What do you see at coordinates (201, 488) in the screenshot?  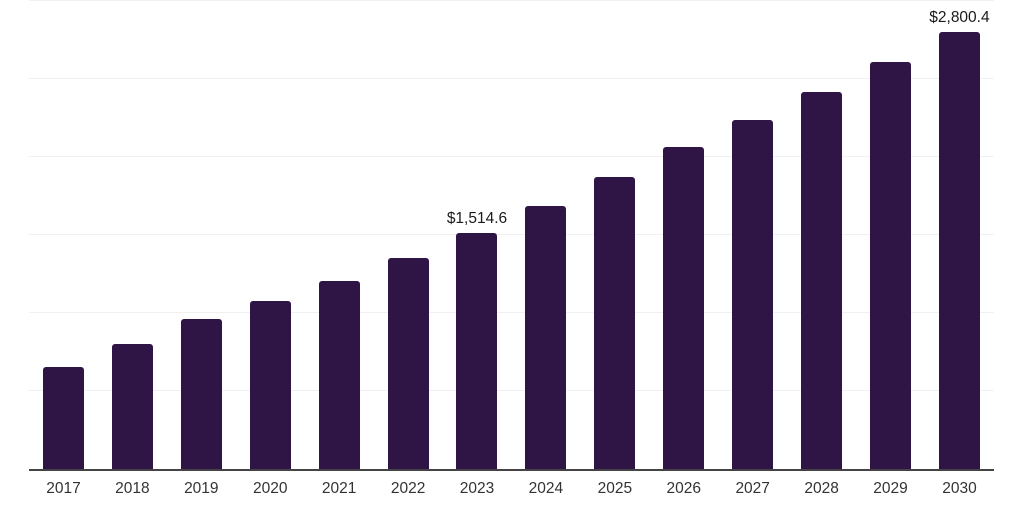 I see `x-tick-label-2019: 2019` at bounding box center [201, 488].